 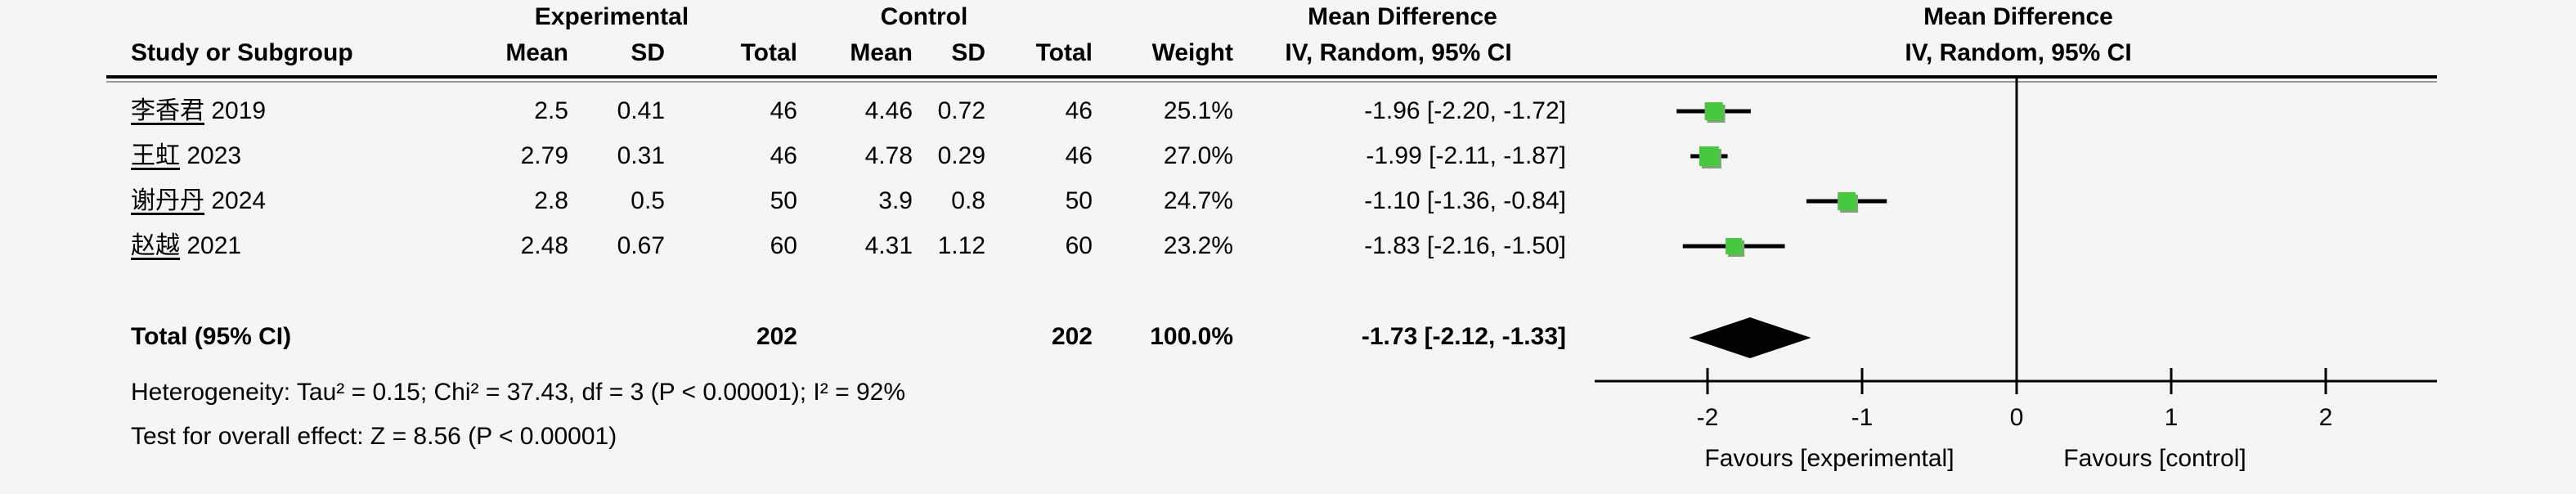 I want to click on cell-sd-experimental: 0.31, so click(x=641, y=155).